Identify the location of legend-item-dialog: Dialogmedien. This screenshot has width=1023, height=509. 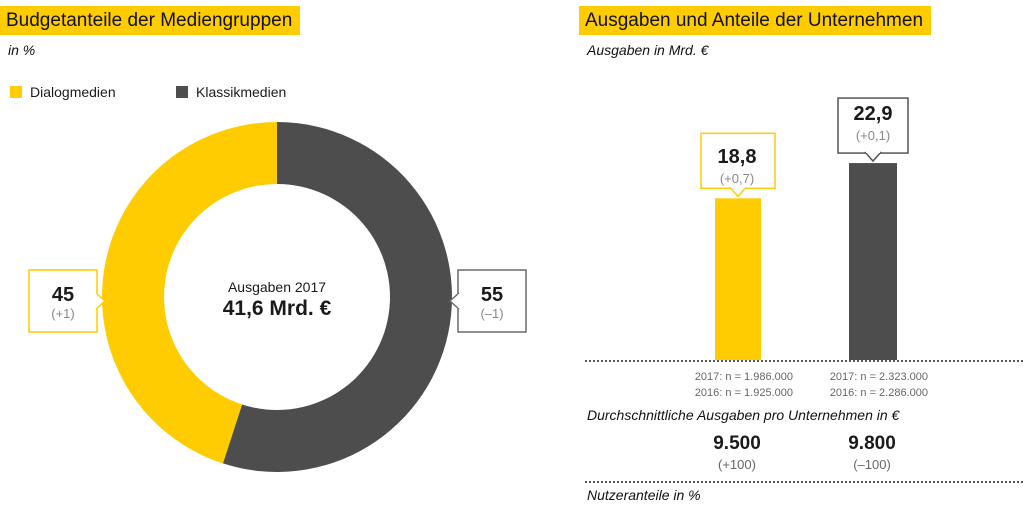
(63, 92).